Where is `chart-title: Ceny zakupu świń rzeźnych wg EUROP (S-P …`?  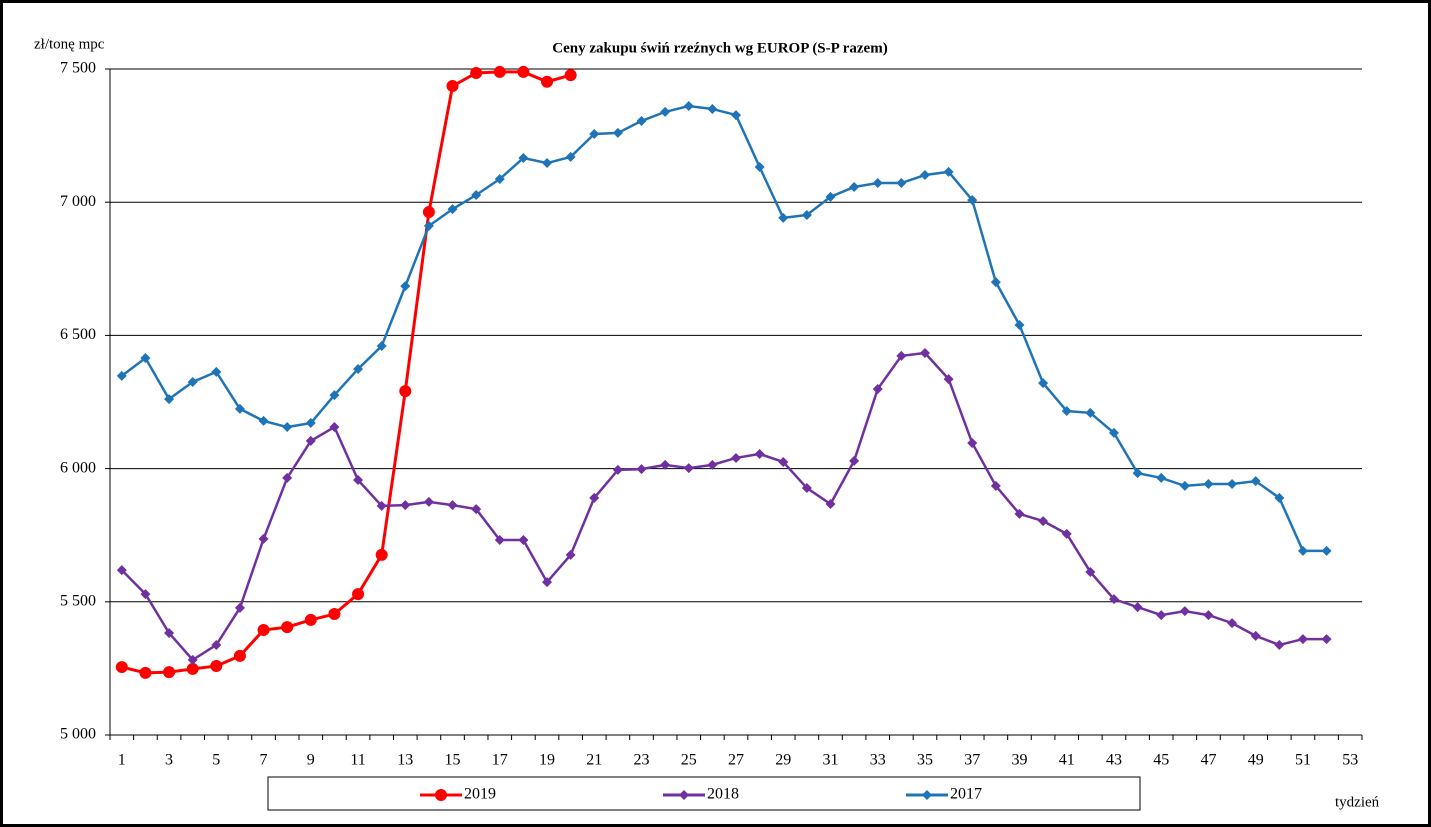 chart-title: Ceny zakupu świń rzeźnych wg EUROP (S-P … is located at coordinates (719, 48).